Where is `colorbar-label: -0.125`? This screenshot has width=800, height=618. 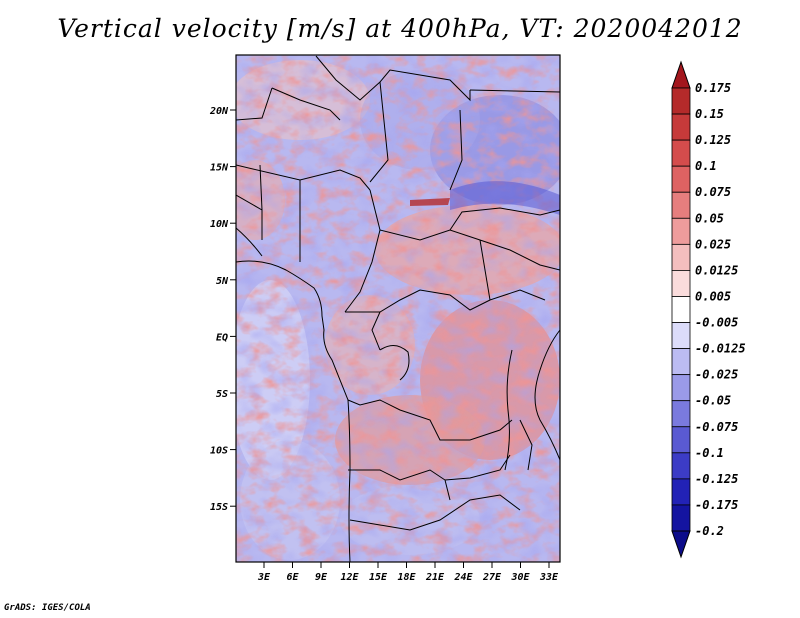
colorbar-label: -0.125 is located at coordinates (716, 479).